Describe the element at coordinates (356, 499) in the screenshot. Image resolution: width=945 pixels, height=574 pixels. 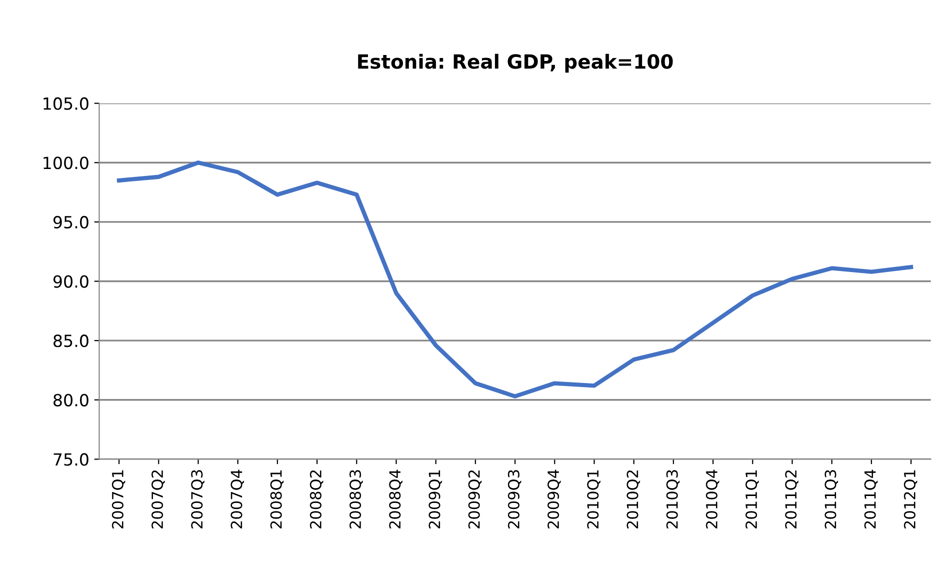
I see `x-tick-label: 2008Q3` at that location.